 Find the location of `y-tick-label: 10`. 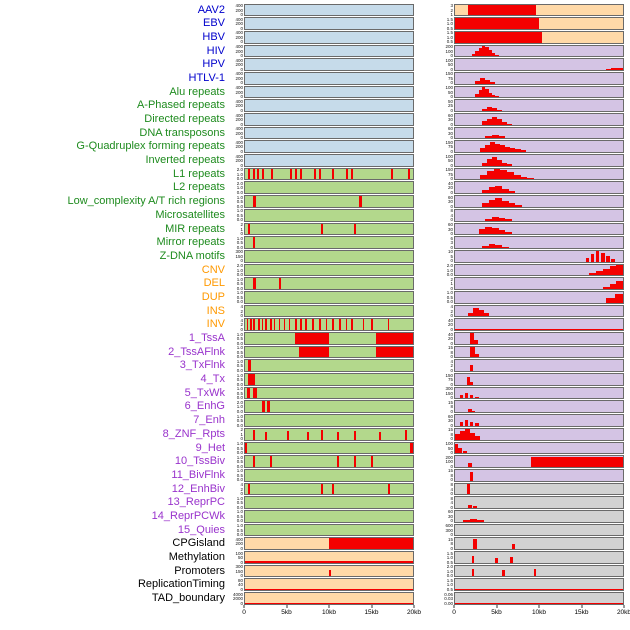

y-tick-label: 10 is located at coordinates (450, 252).